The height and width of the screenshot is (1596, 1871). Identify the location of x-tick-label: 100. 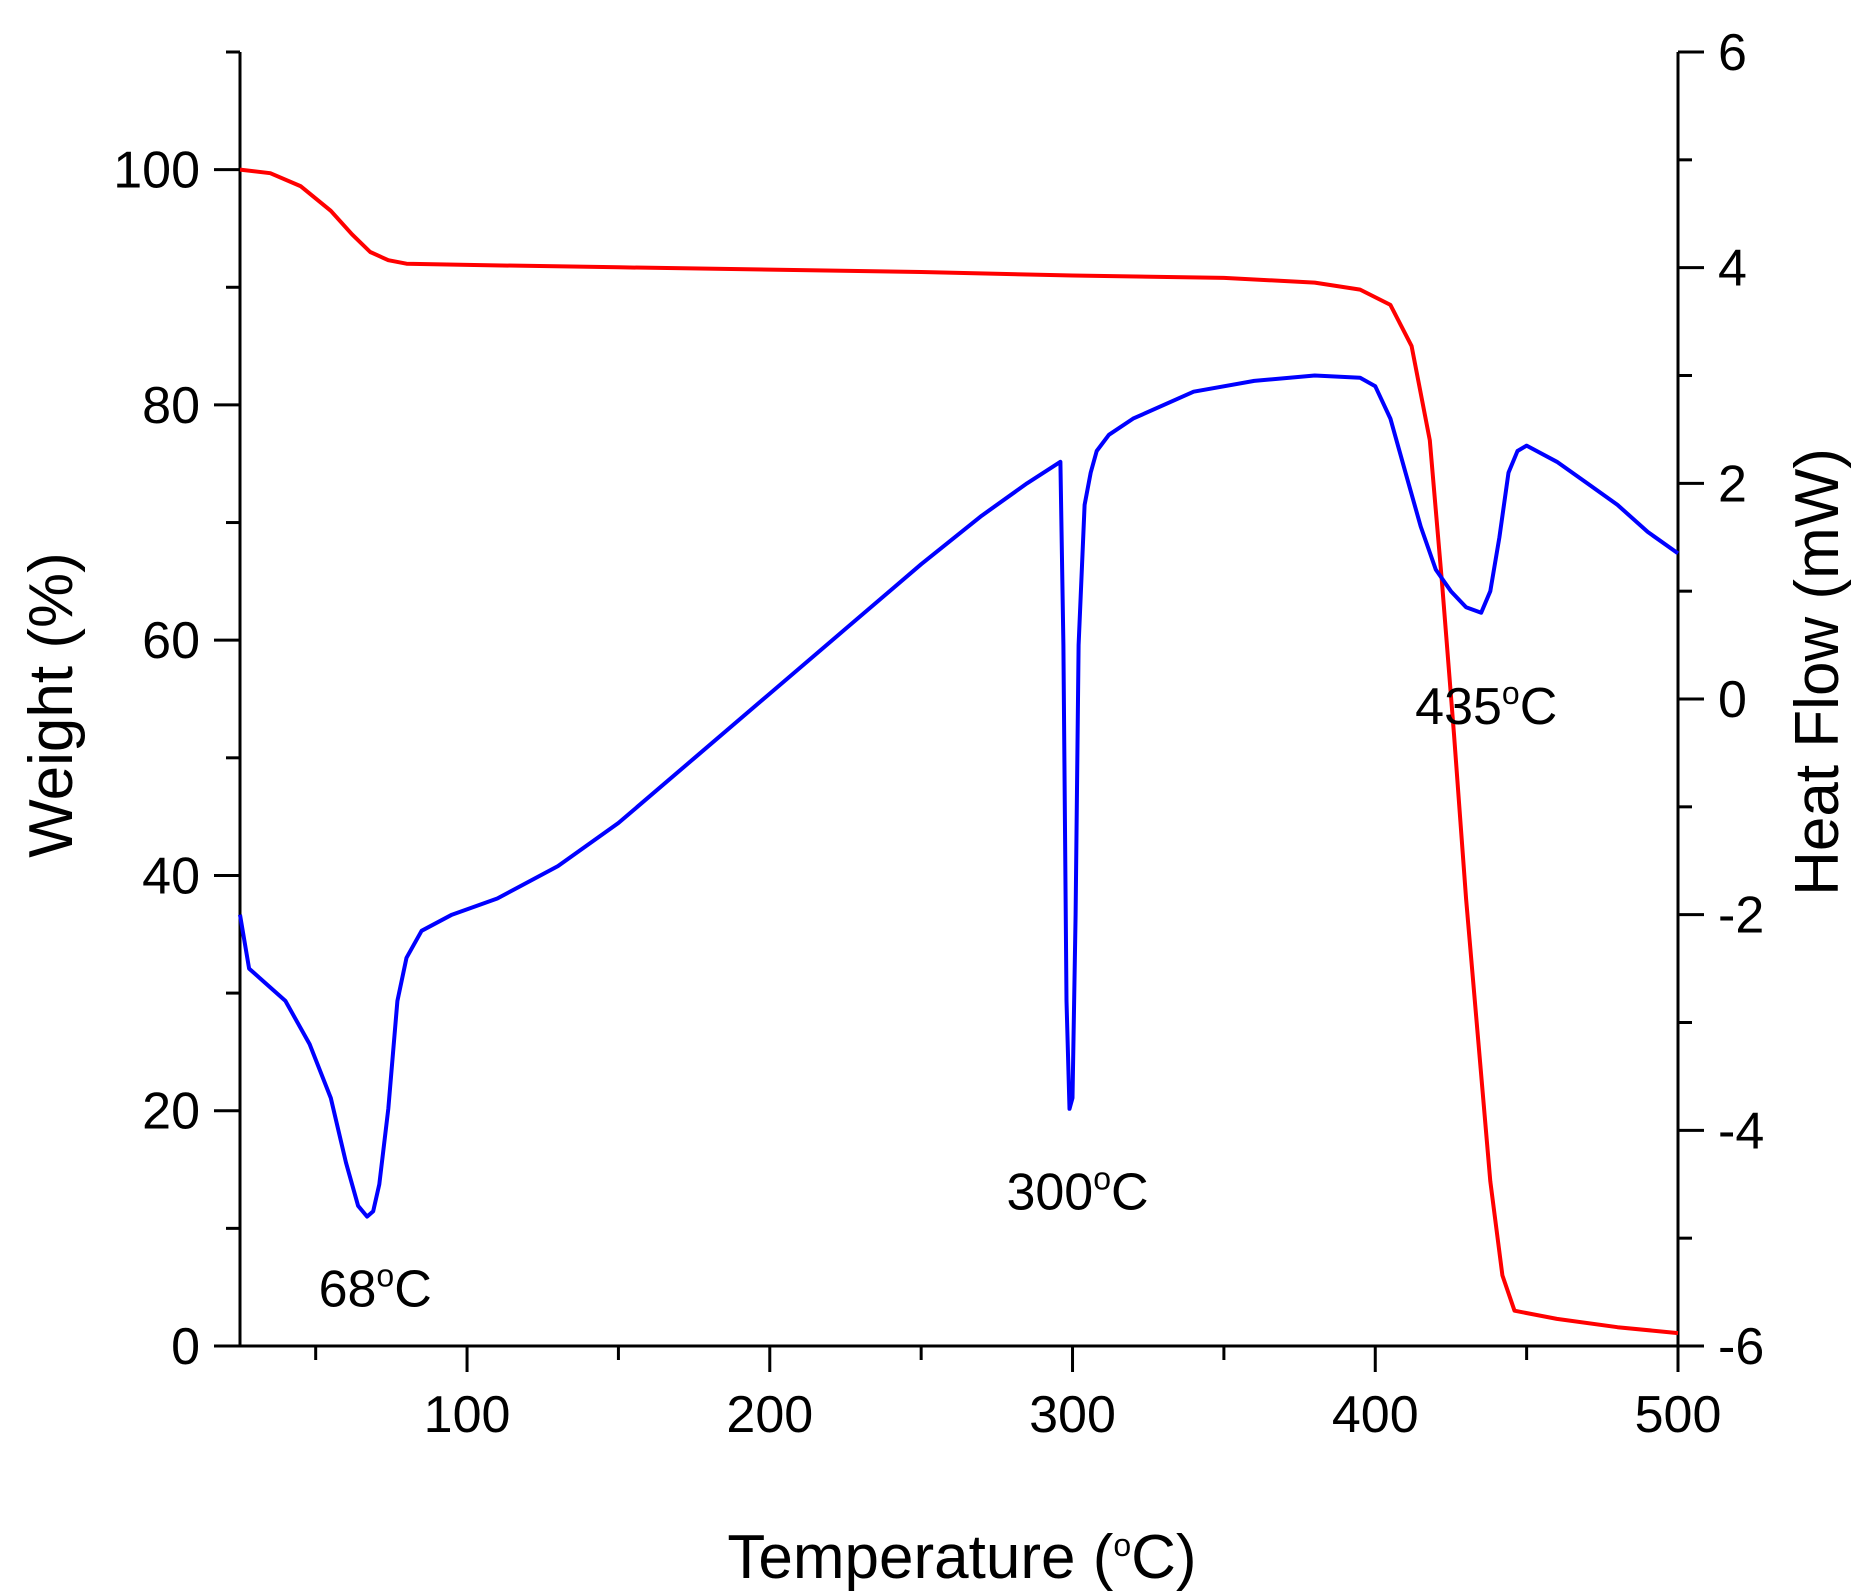
(467, 1415).